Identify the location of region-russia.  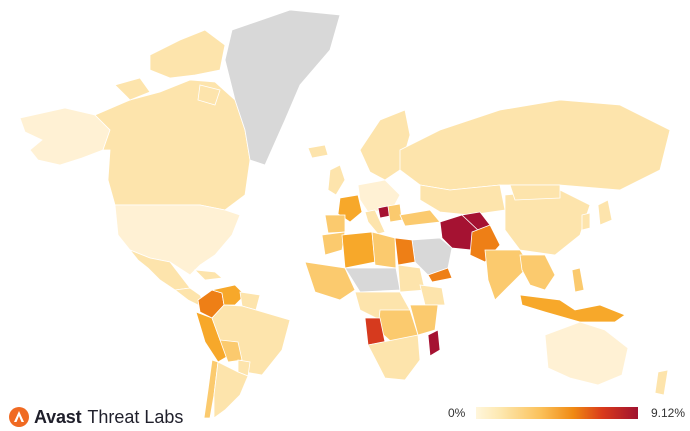
(535, 145).